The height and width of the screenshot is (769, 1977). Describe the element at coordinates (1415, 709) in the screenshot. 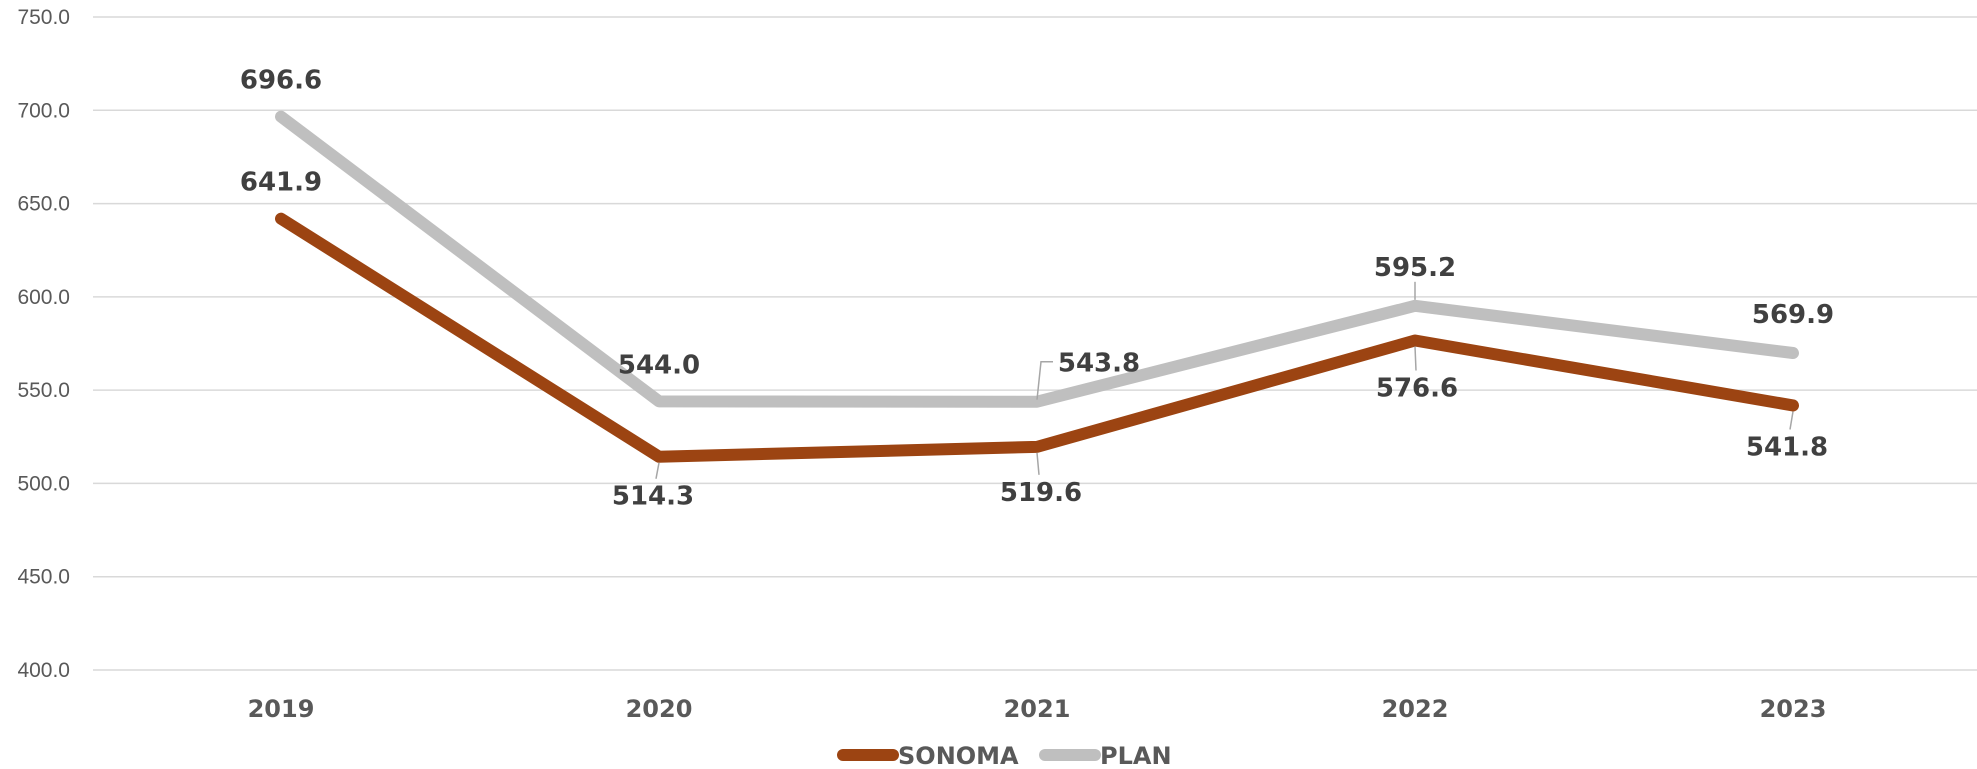

I see `x-tick-label: 2022` at that location.